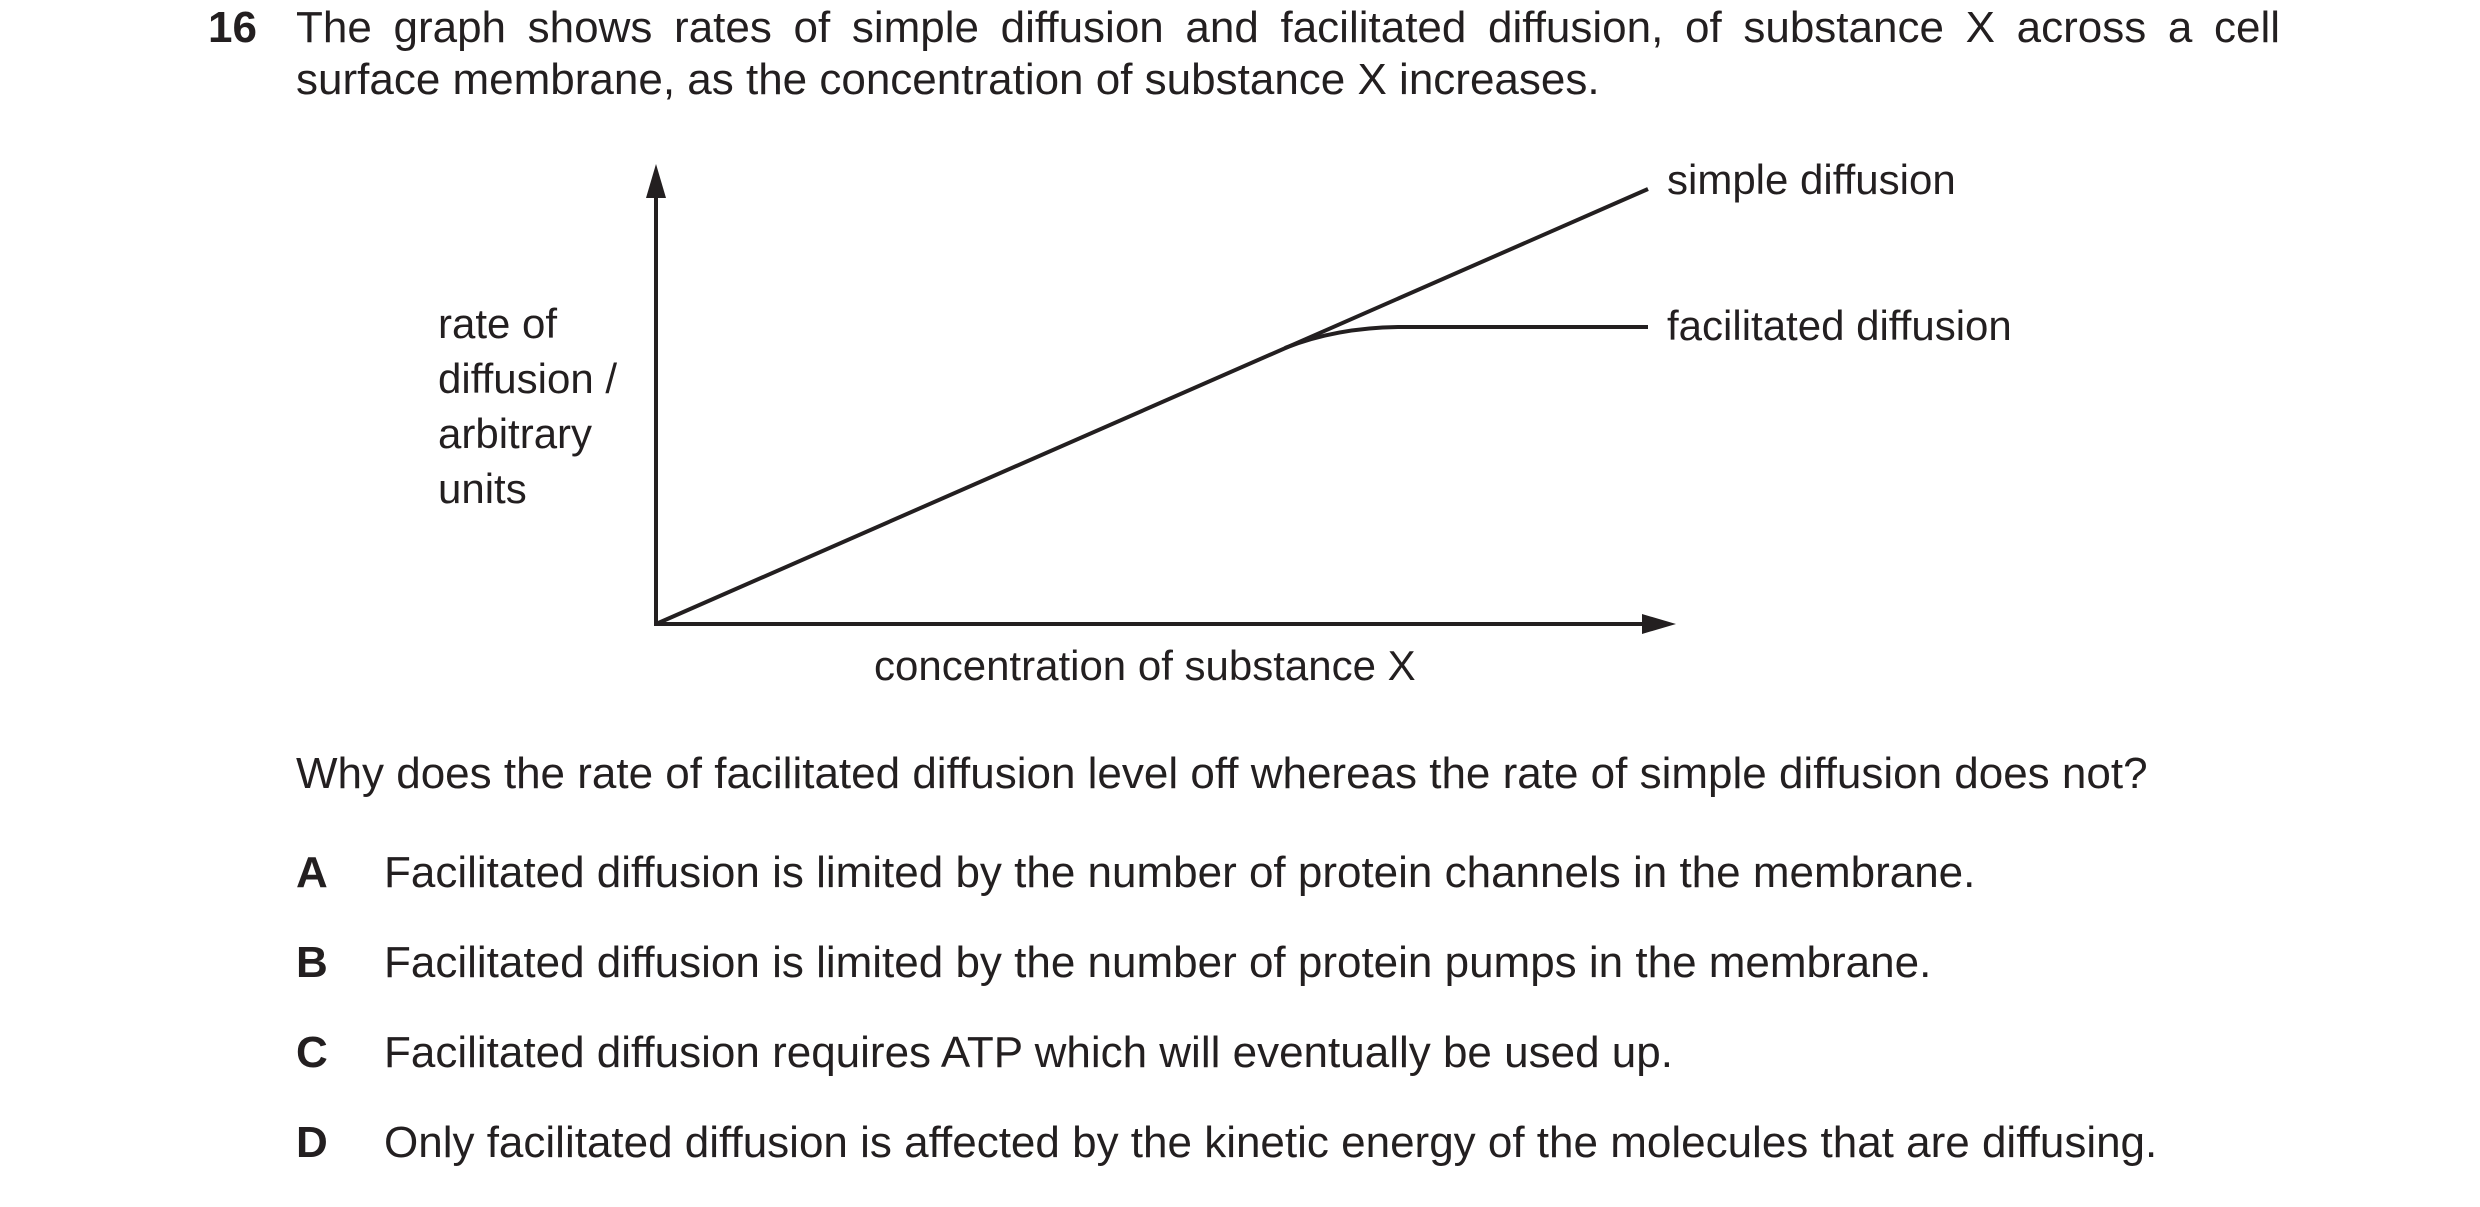 The height and width of the screenshot is (1207, 2480). Describe the element at coordinates (232, 27) in the screenshot. I see `question-number: 16` at that location.